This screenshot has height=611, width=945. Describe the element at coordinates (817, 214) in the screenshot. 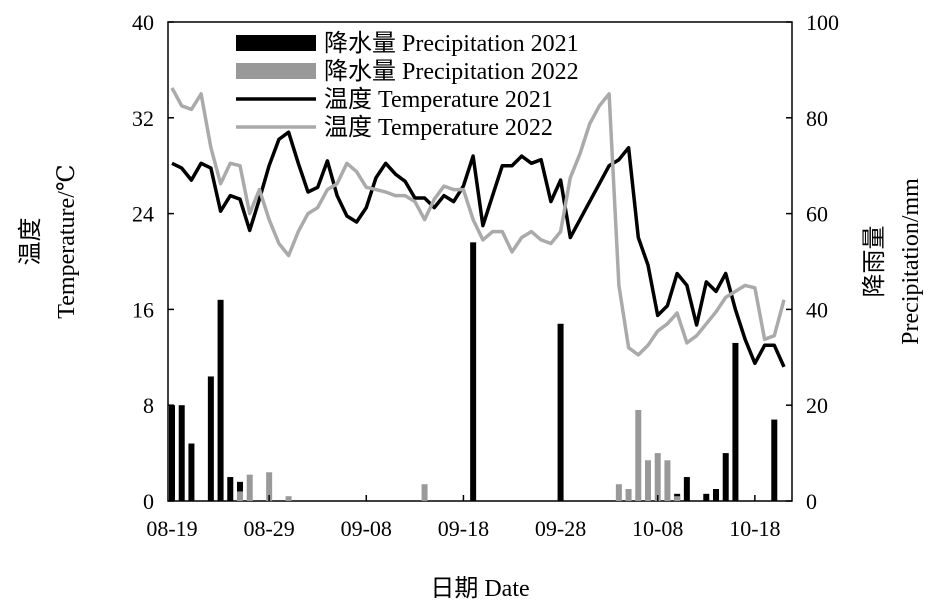

I see `right-tick-label-3: 60` at that location.